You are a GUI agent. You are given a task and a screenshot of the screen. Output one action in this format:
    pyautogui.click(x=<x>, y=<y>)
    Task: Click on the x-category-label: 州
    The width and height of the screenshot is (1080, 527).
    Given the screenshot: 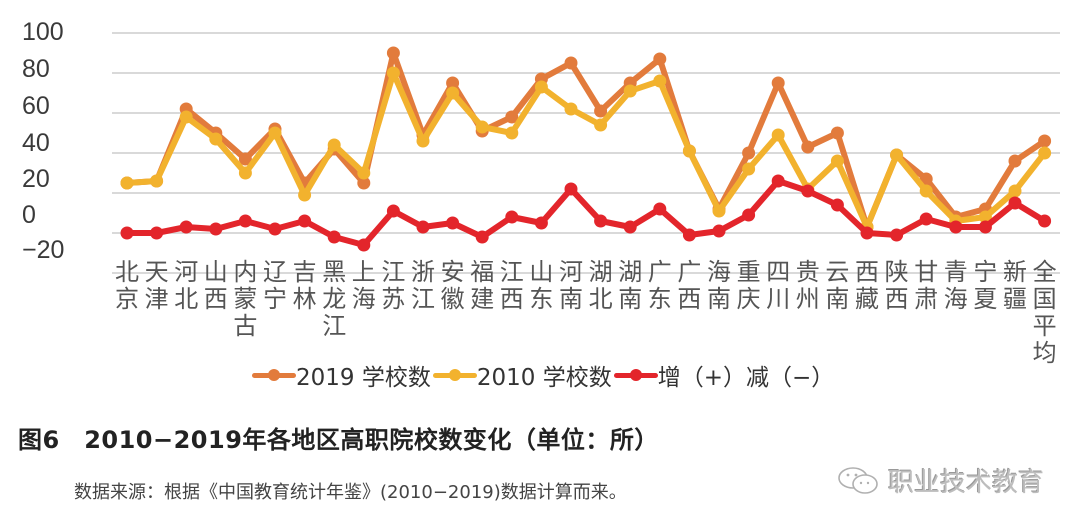 What is the action you would take?
    pyautogui.click(x=808, y=299)
    